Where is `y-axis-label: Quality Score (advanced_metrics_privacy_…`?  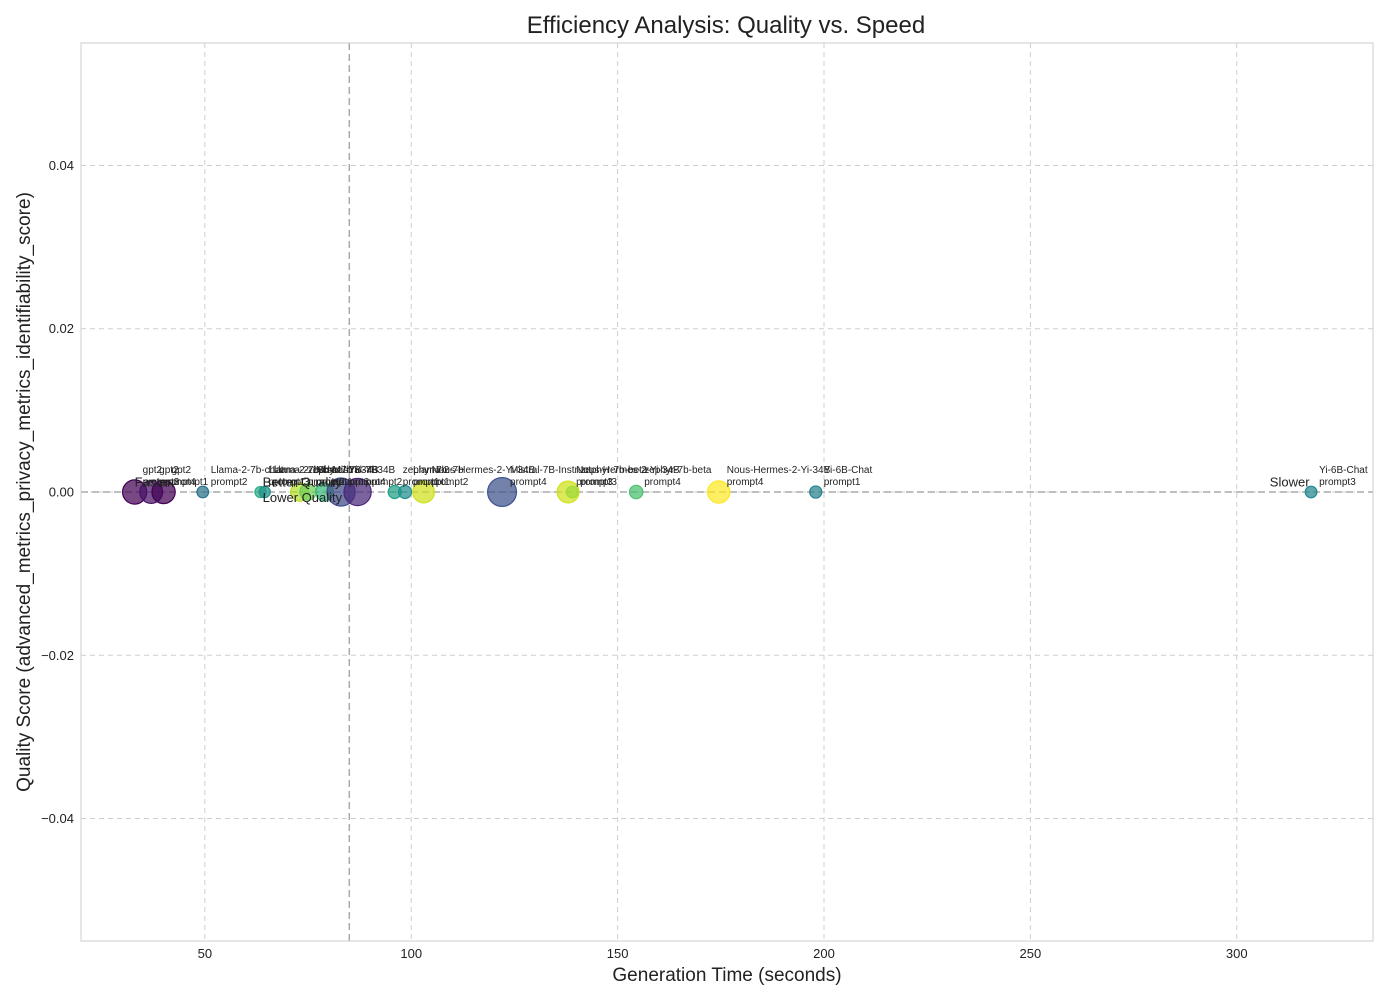
y-axis-label: Quality Score (advanced_metrics_privacy_… is located at coordinates (24, 492).